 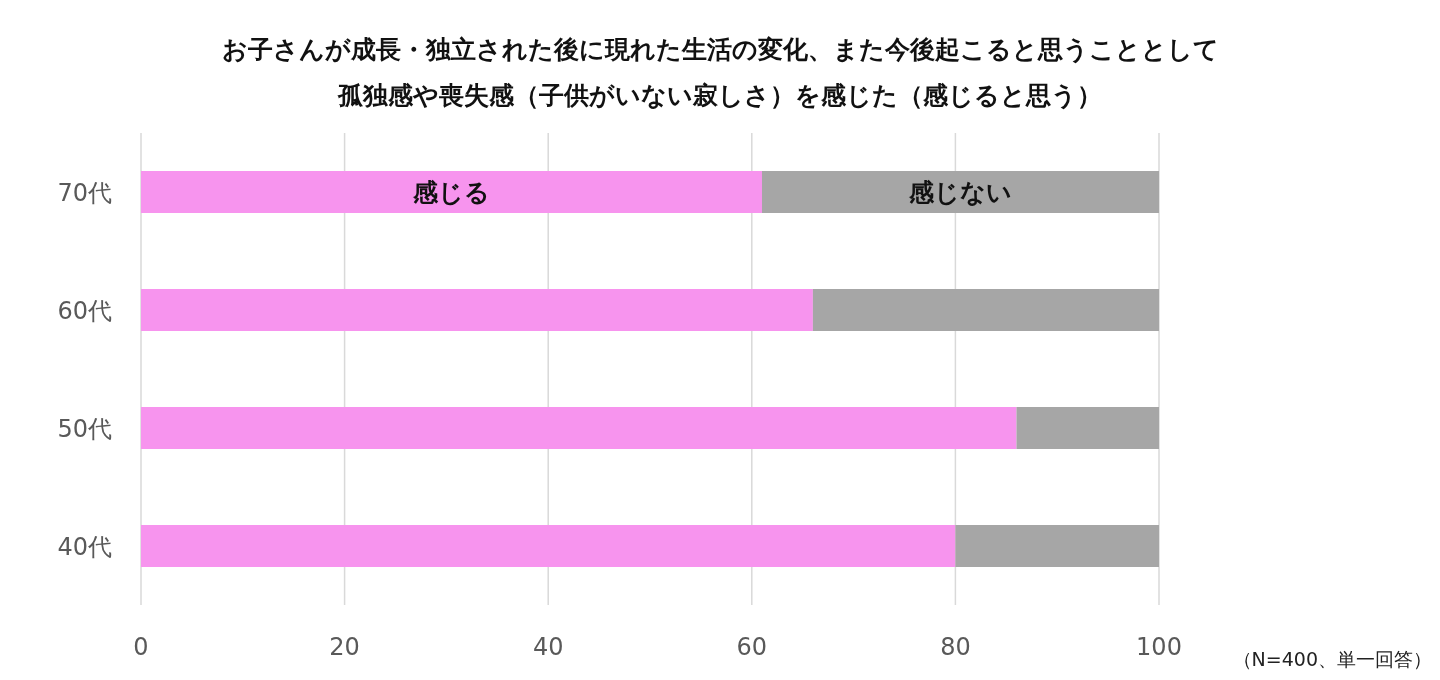 I want to click on x-tick-label: 40, so click(x=548, y=647).